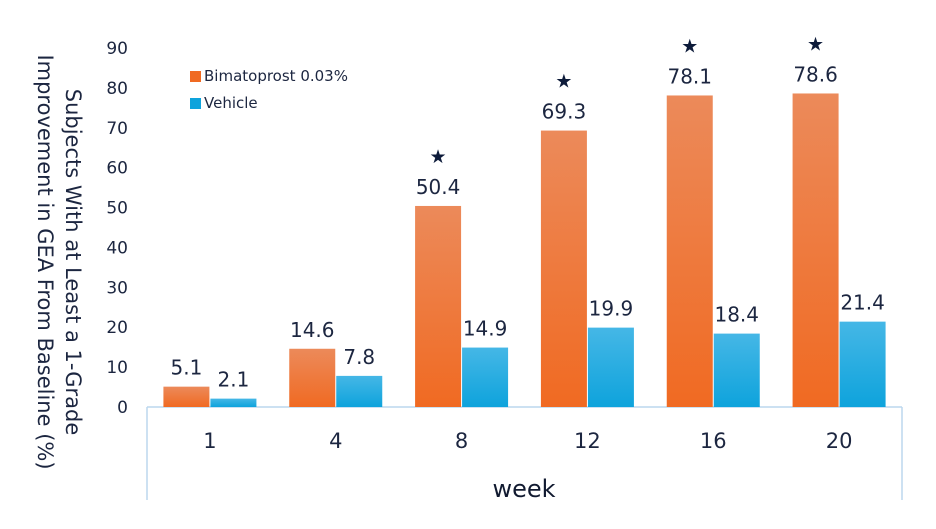  I want to click on y-axis-ticks: 0 10 20 30 40 50 60 70 80 90, so click(117, 228).